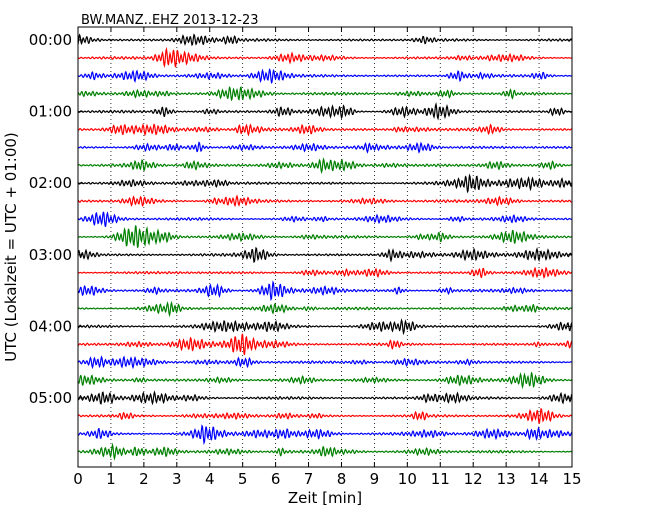  I want to click on x-tick-label: 9, so click(375, 479).